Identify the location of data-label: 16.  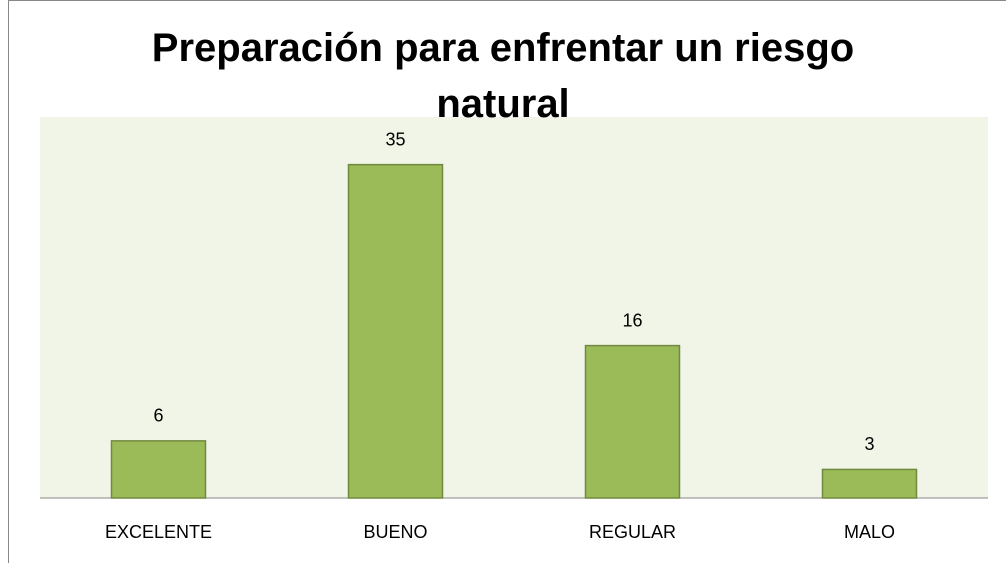
(632, 320).